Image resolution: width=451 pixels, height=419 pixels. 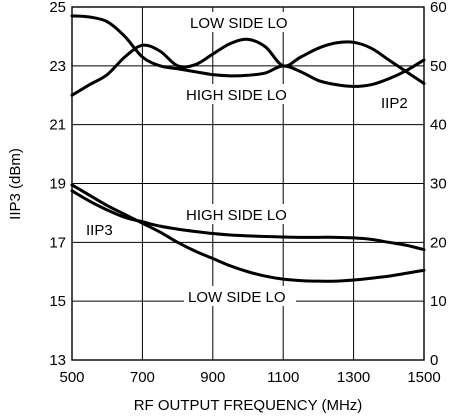 What do you see at coordinates (212, 377) in the screenshot?
I see `x-tick-label: 900` at bounding box center [212, 377].